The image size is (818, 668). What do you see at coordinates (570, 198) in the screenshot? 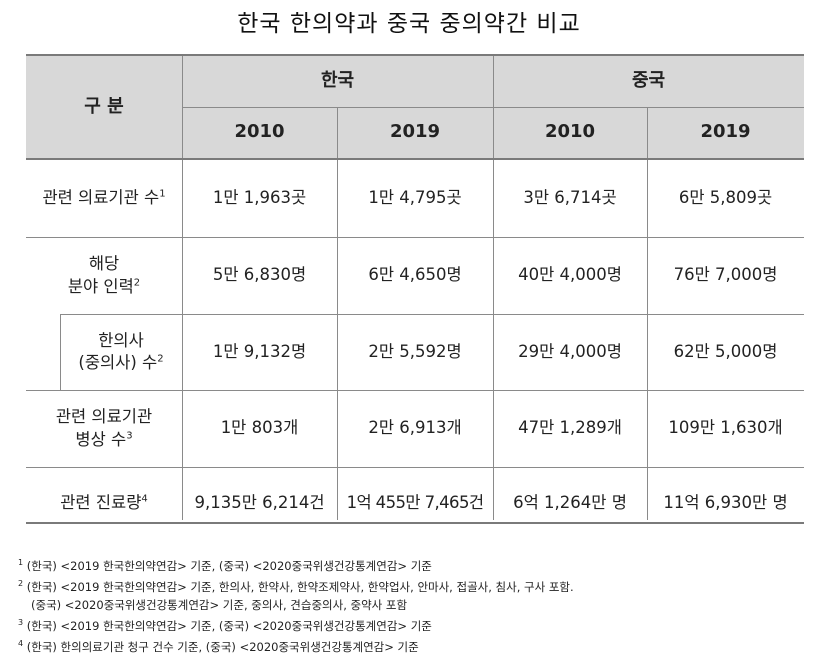
I see `table-cell: 3만 6,714곳` at bounding box center [570, 198].